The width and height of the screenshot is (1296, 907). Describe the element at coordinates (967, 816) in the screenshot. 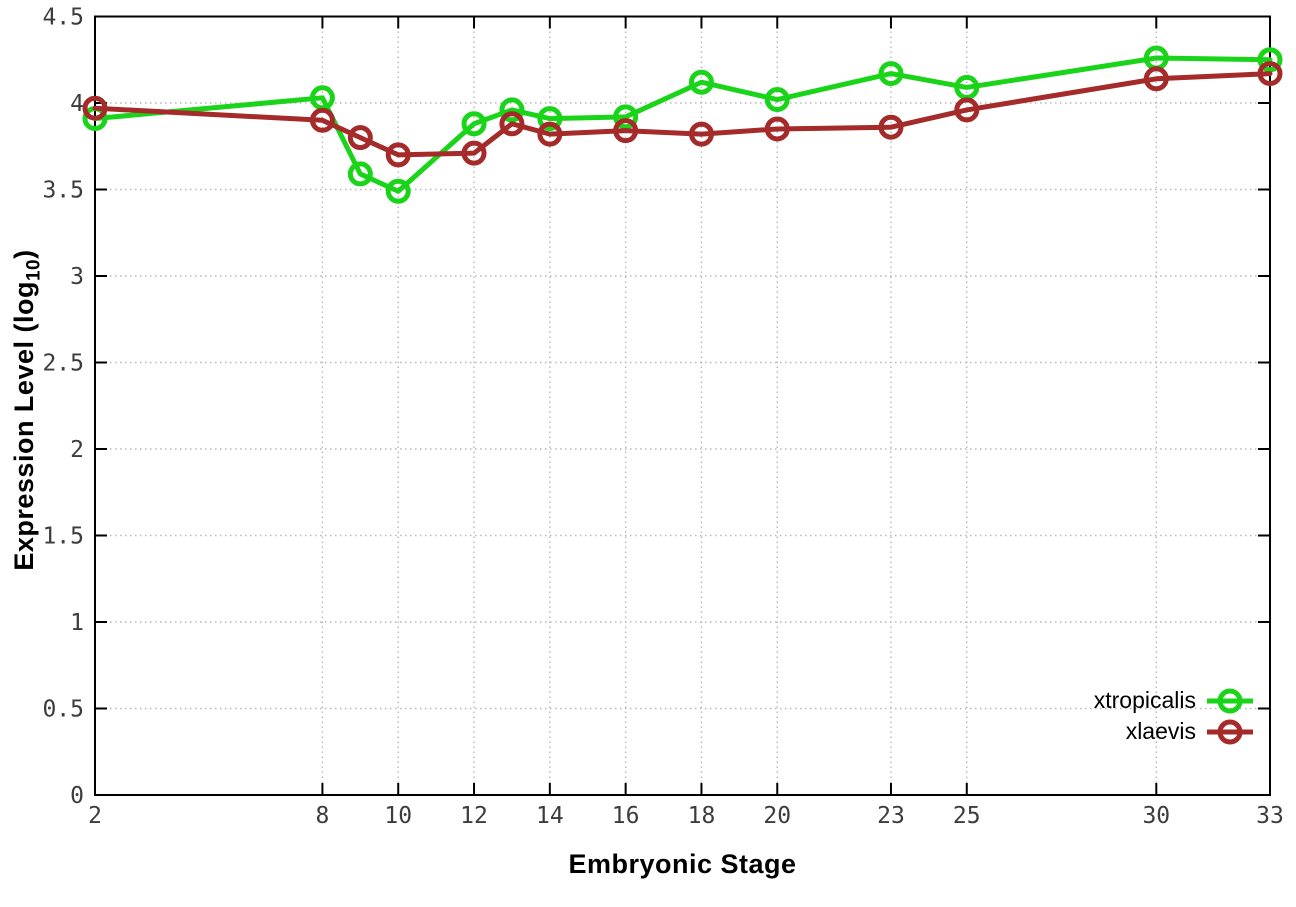

I see `x-tick-label-25: 25` at that location.